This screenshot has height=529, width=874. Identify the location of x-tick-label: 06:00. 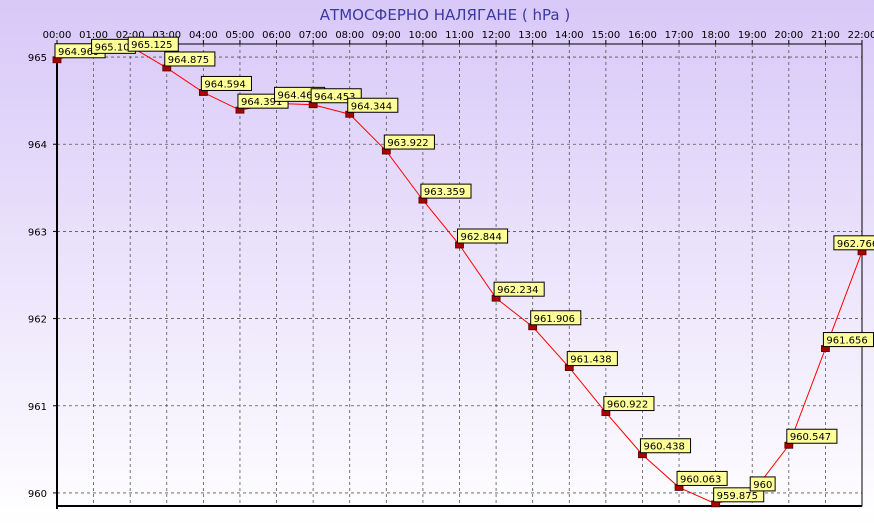
(276, 35).